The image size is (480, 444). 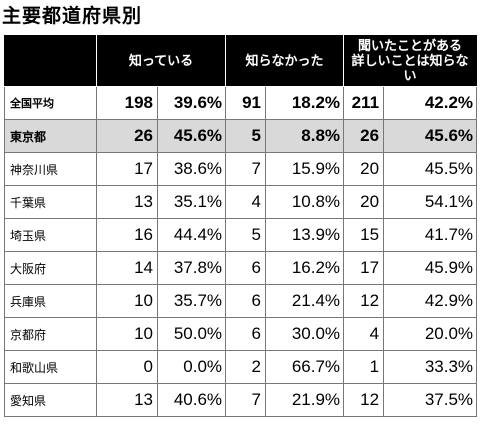 I want to click on table-header-row: 知っている 知らなかった 聞いたことがある 詳しいことは知らない, so click(x=241, y=61).